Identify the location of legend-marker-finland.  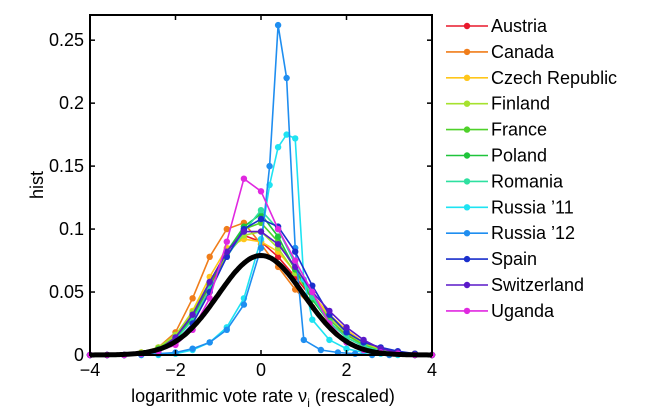
(467, 103).